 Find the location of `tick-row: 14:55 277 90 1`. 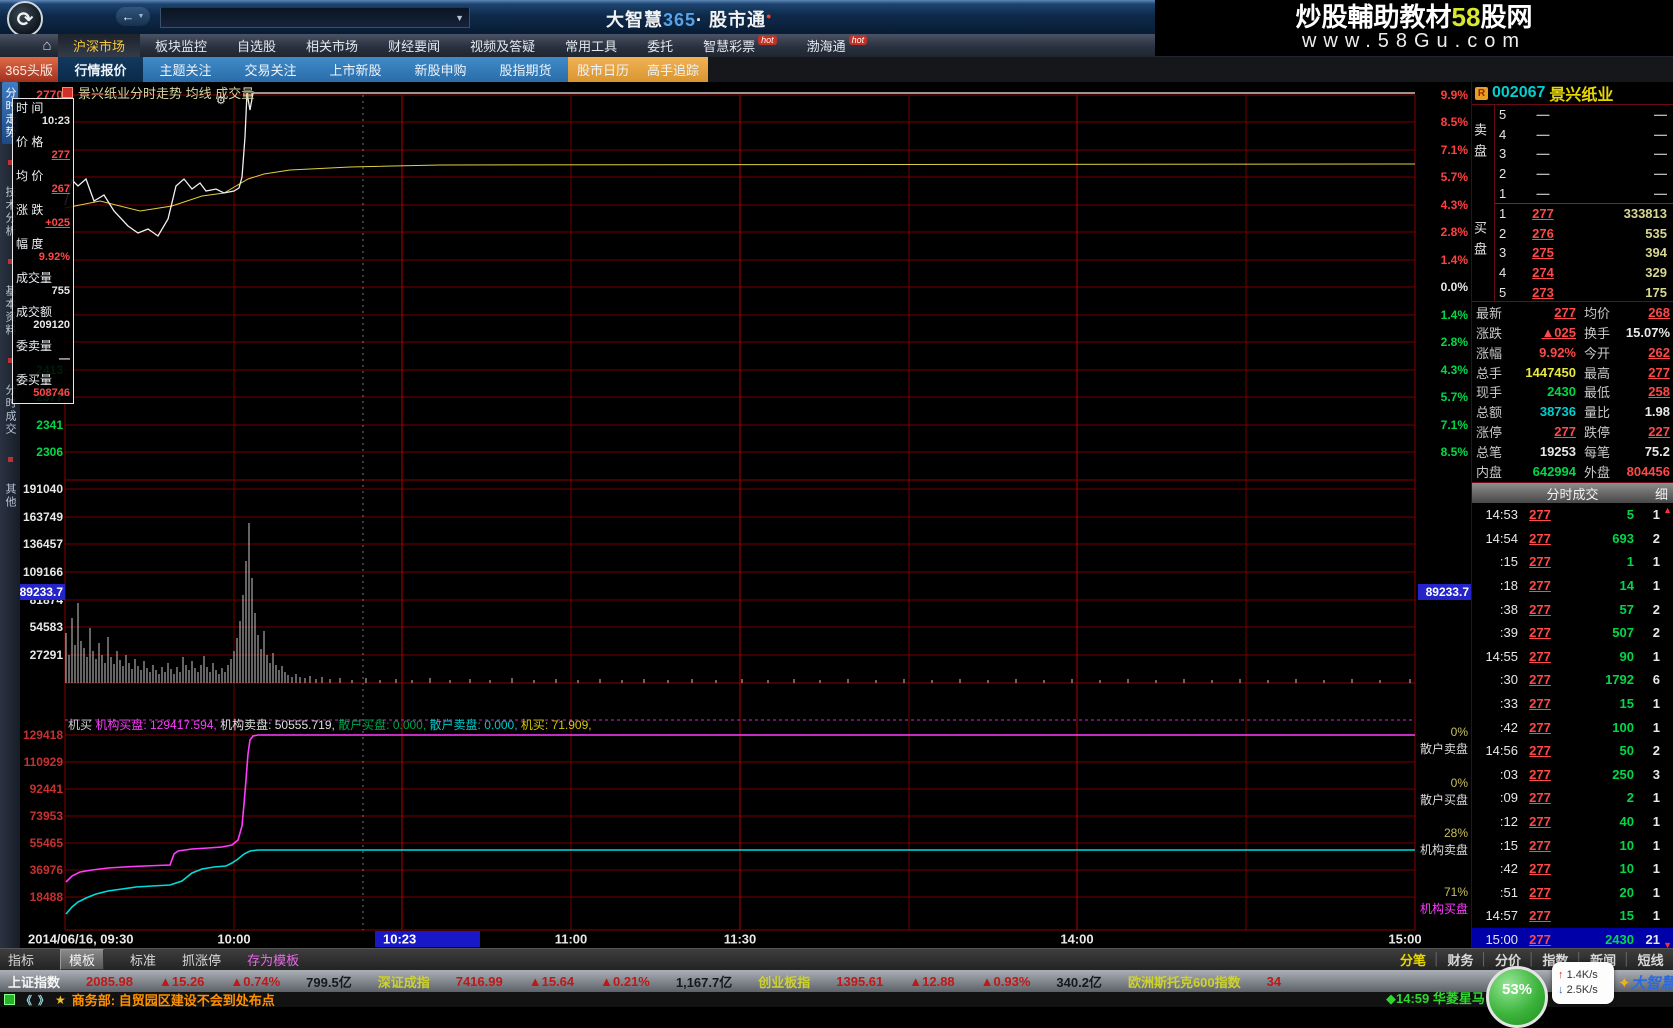

tick-row: 14:55 277 90 1 is located at coordinates (1572, 657).